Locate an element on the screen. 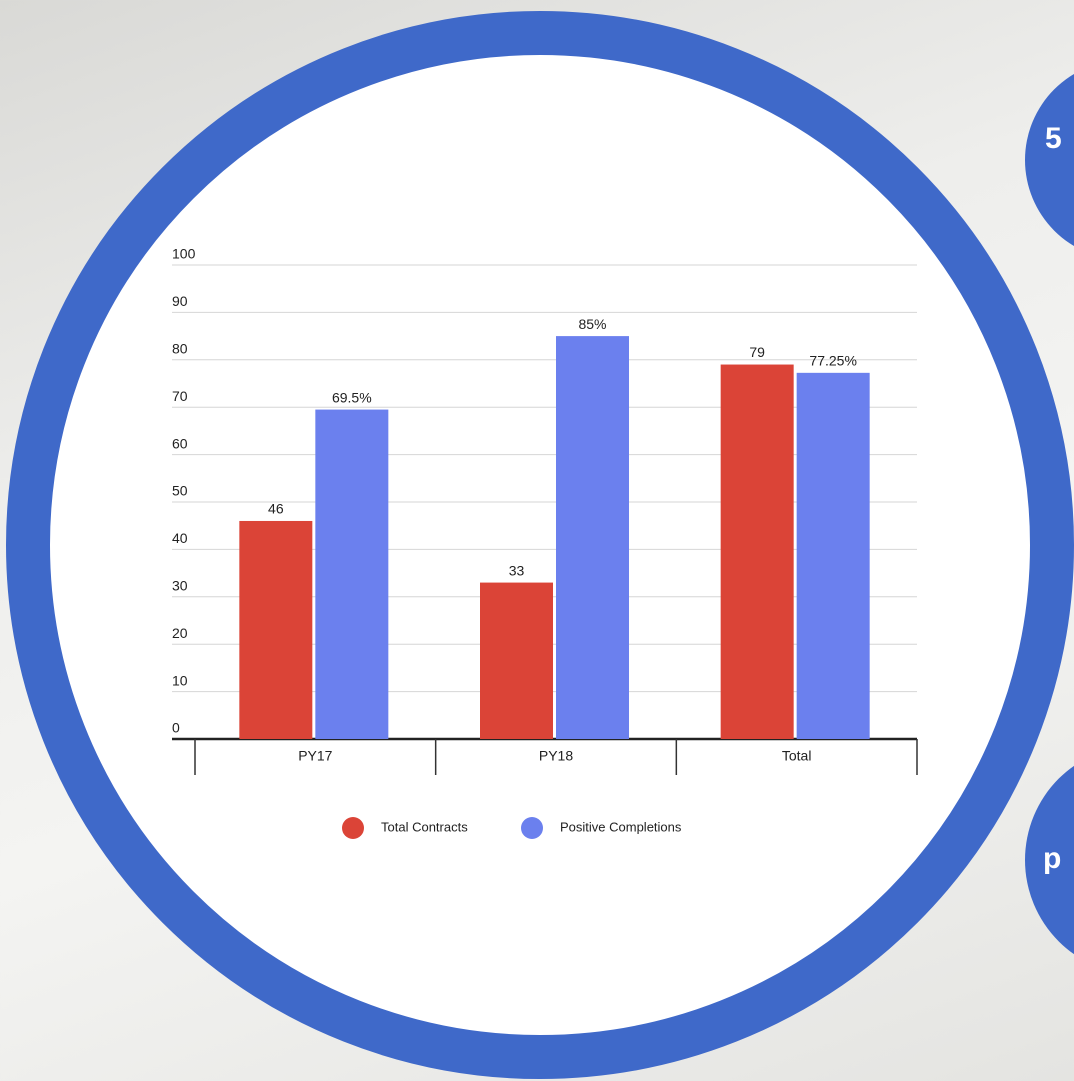 The height and width of the screenshot is (1081, 1074). x-tick-label: PY18 is located at coordinates (556, 756).